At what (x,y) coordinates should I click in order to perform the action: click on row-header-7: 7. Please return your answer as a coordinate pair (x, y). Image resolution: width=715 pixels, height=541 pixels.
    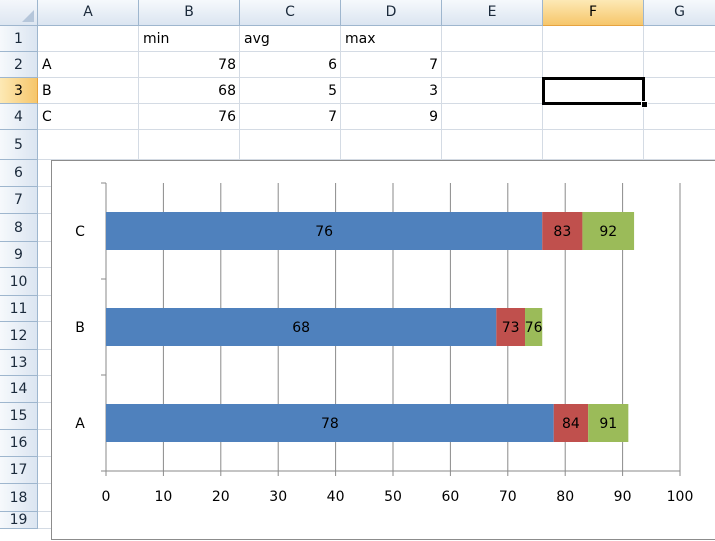
    Looking at the image, I should click on (19, 200).